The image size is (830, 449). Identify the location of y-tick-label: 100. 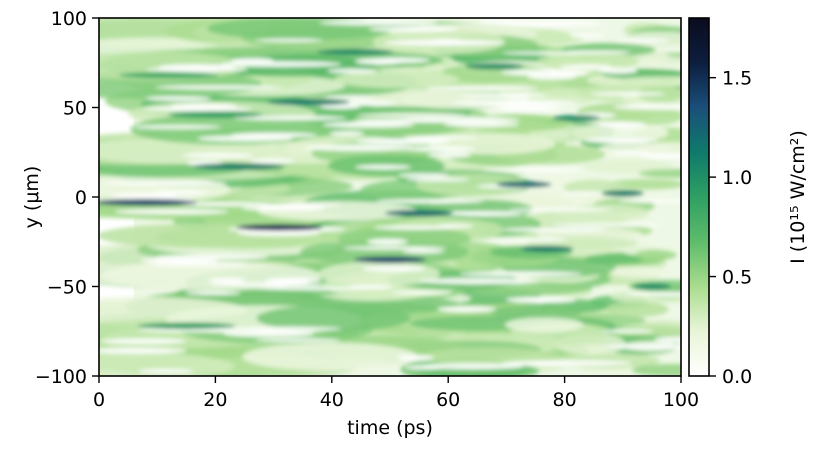
(69, 19).